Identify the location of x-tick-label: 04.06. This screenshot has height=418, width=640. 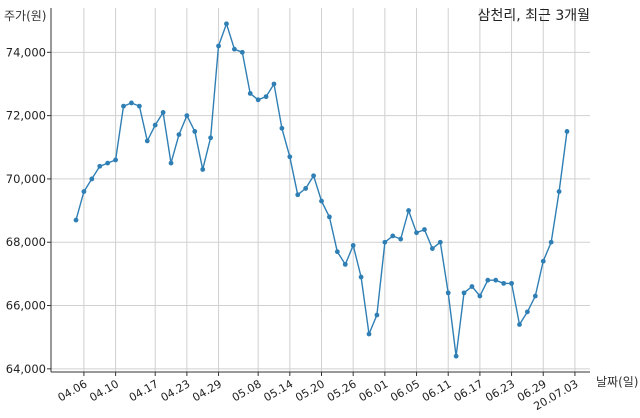
(73, 390).